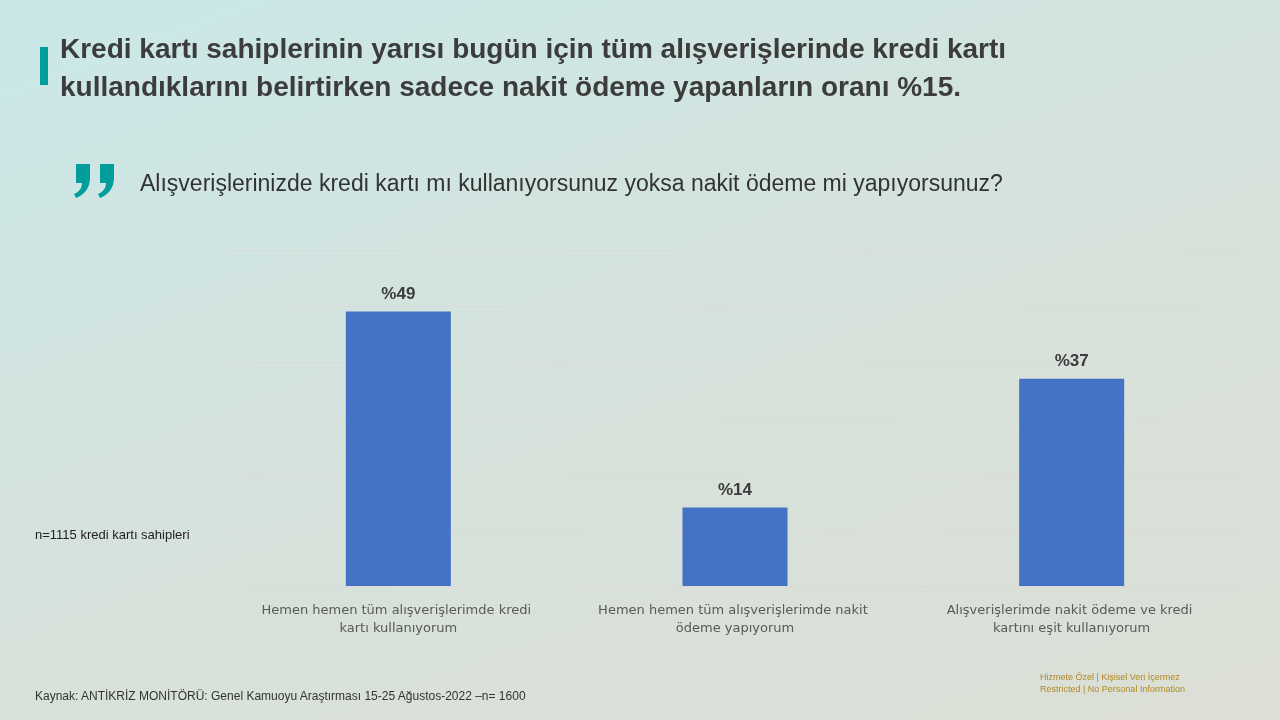  What do you see at coordinates (1112, 689) in the screenshot?
I see `text: Restricted | No Personal Information` at bounding box center [1112, 689].